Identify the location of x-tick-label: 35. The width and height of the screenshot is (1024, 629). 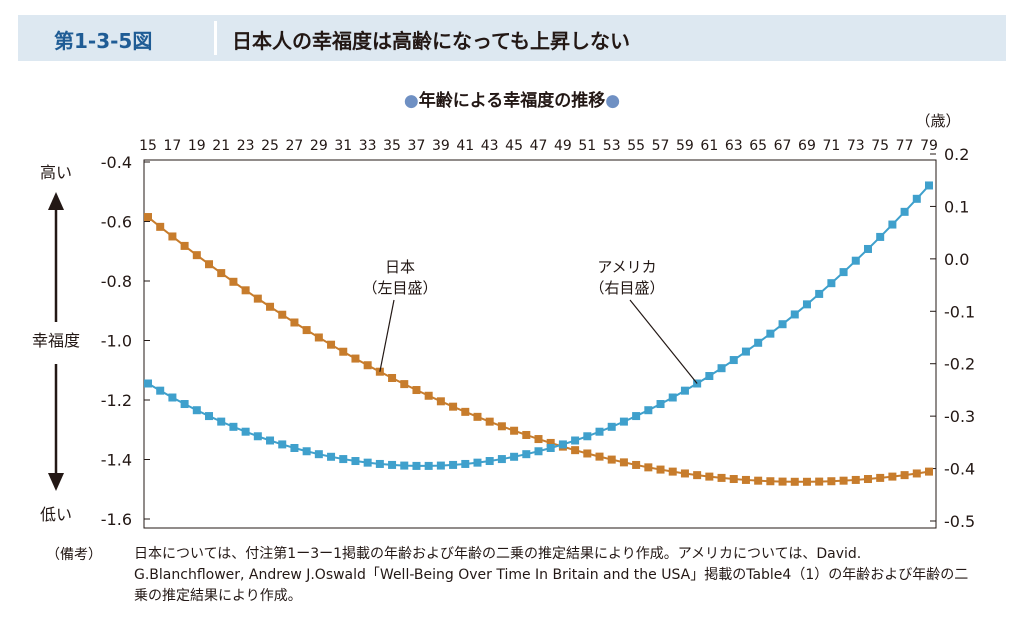
(392, 146).